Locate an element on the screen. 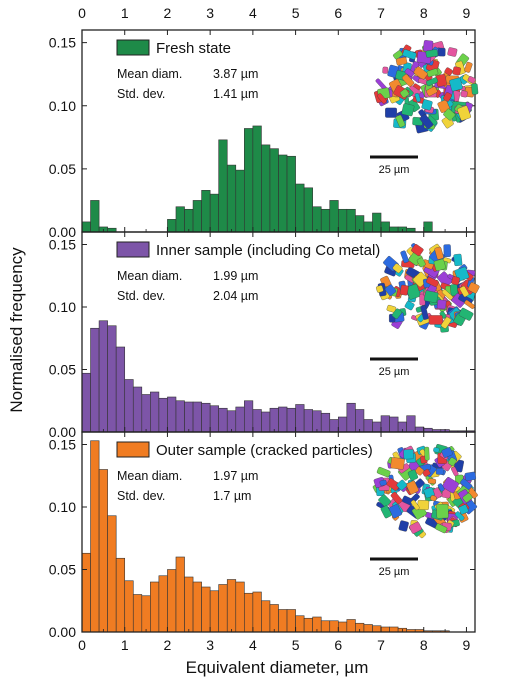  stat-value: 3.87 µm is located at coordinates (235, 74).